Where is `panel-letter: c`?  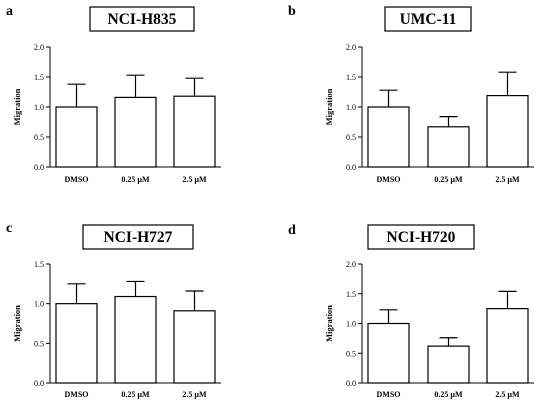 panel-letter: c is located at coordinates (9, 228).